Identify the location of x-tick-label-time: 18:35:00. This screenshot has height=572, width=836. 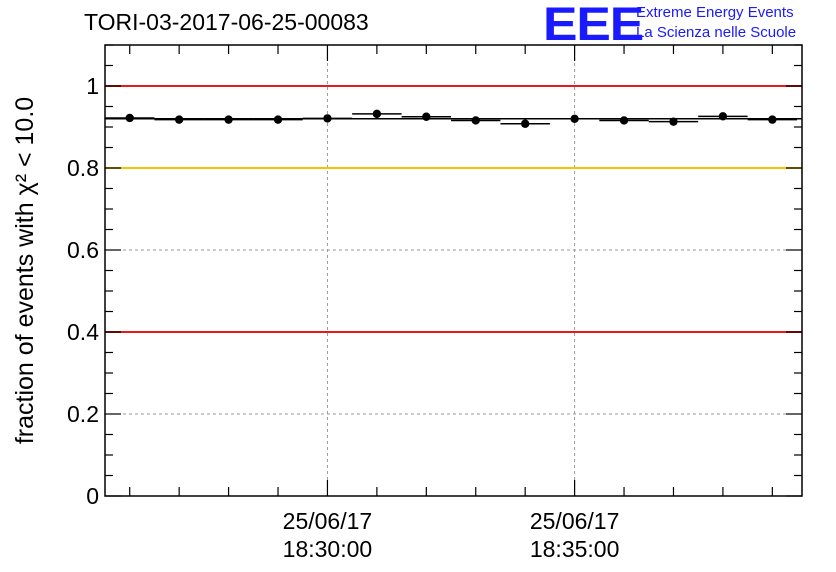
(575, 549).